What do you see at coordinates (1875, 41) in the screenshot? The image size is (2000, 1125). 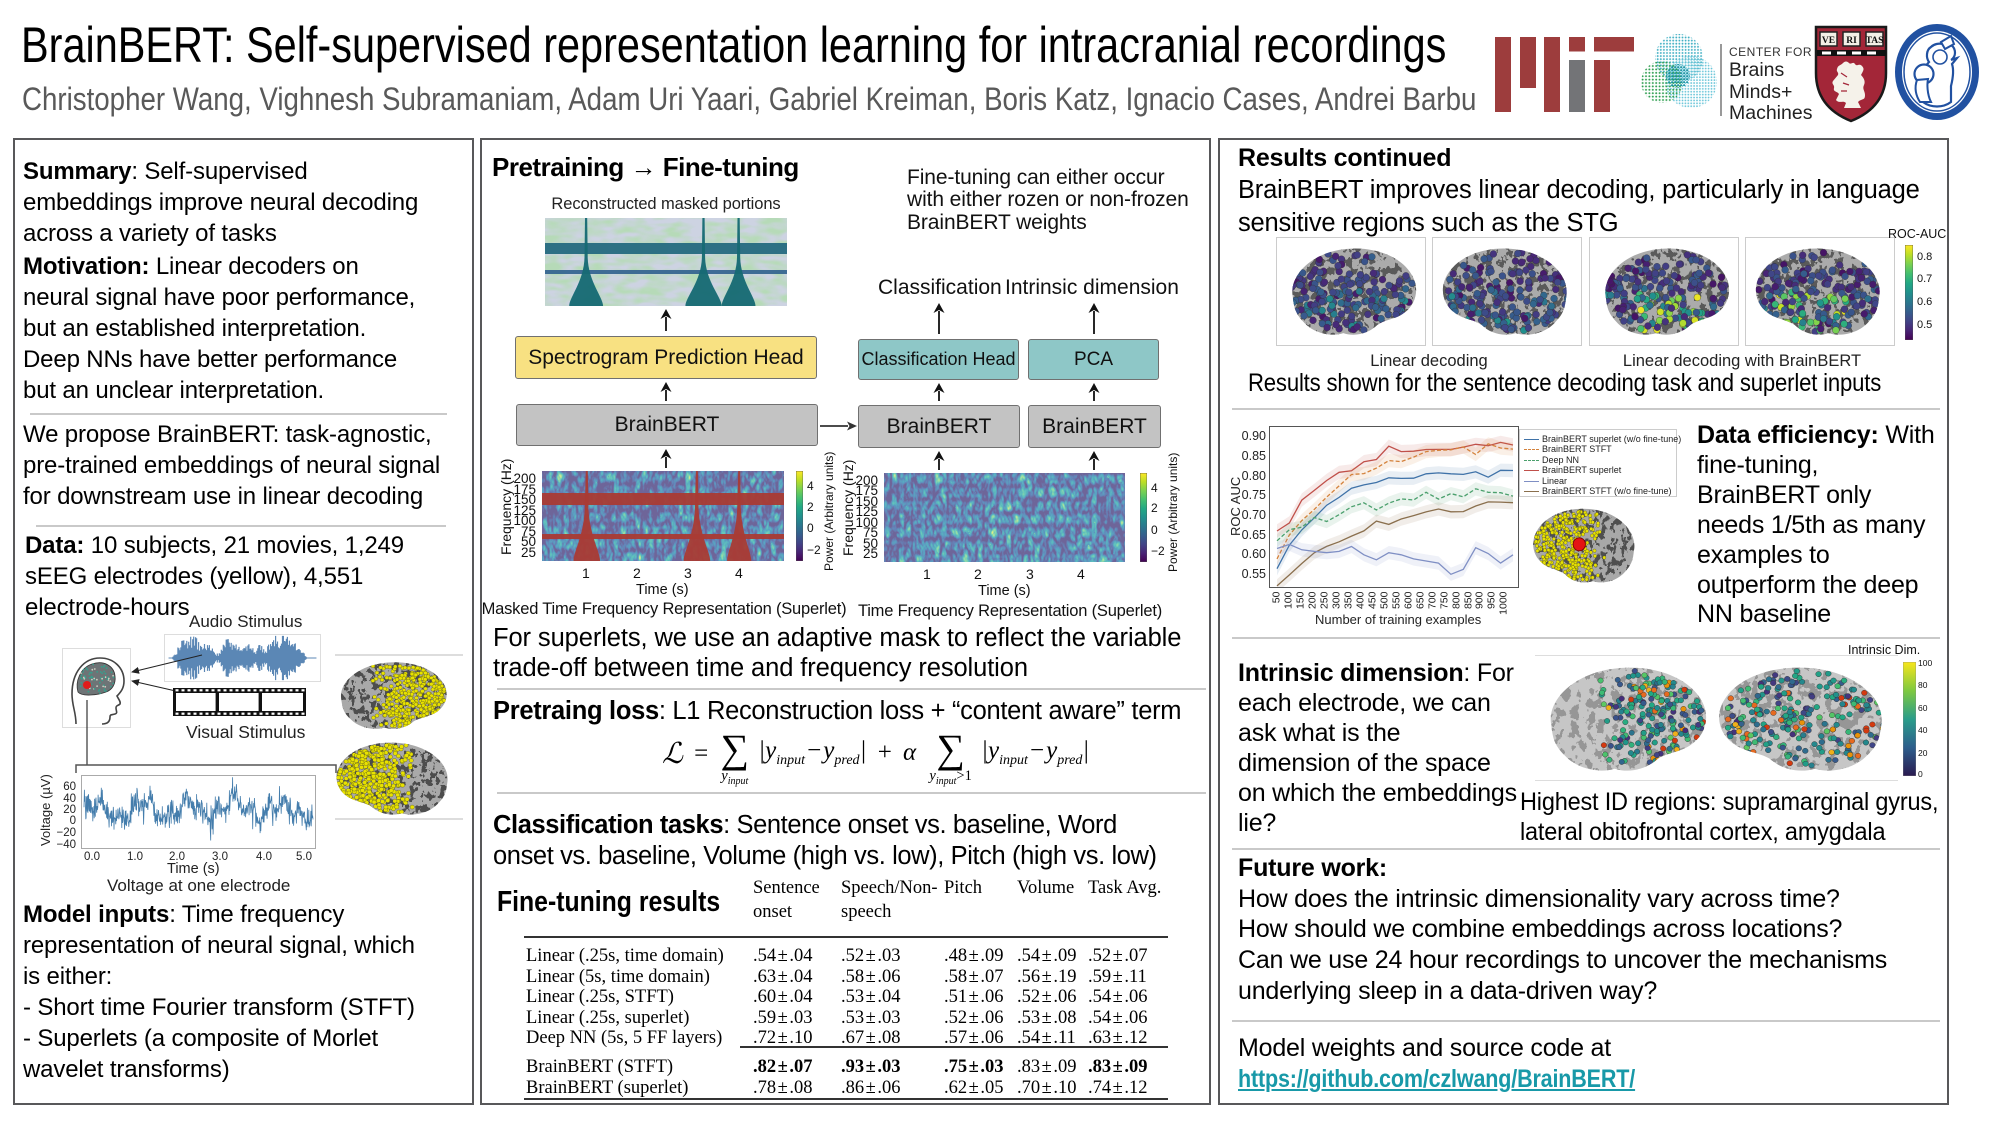 I see `svg-text: TAS` at bounding box center [1875, 41].